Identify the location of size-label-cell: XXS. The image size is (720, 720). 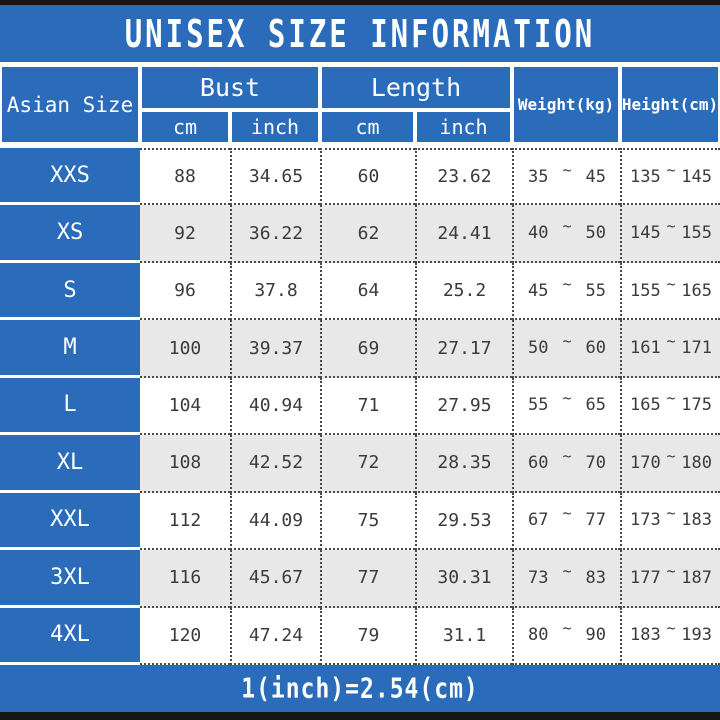
(70, 177).